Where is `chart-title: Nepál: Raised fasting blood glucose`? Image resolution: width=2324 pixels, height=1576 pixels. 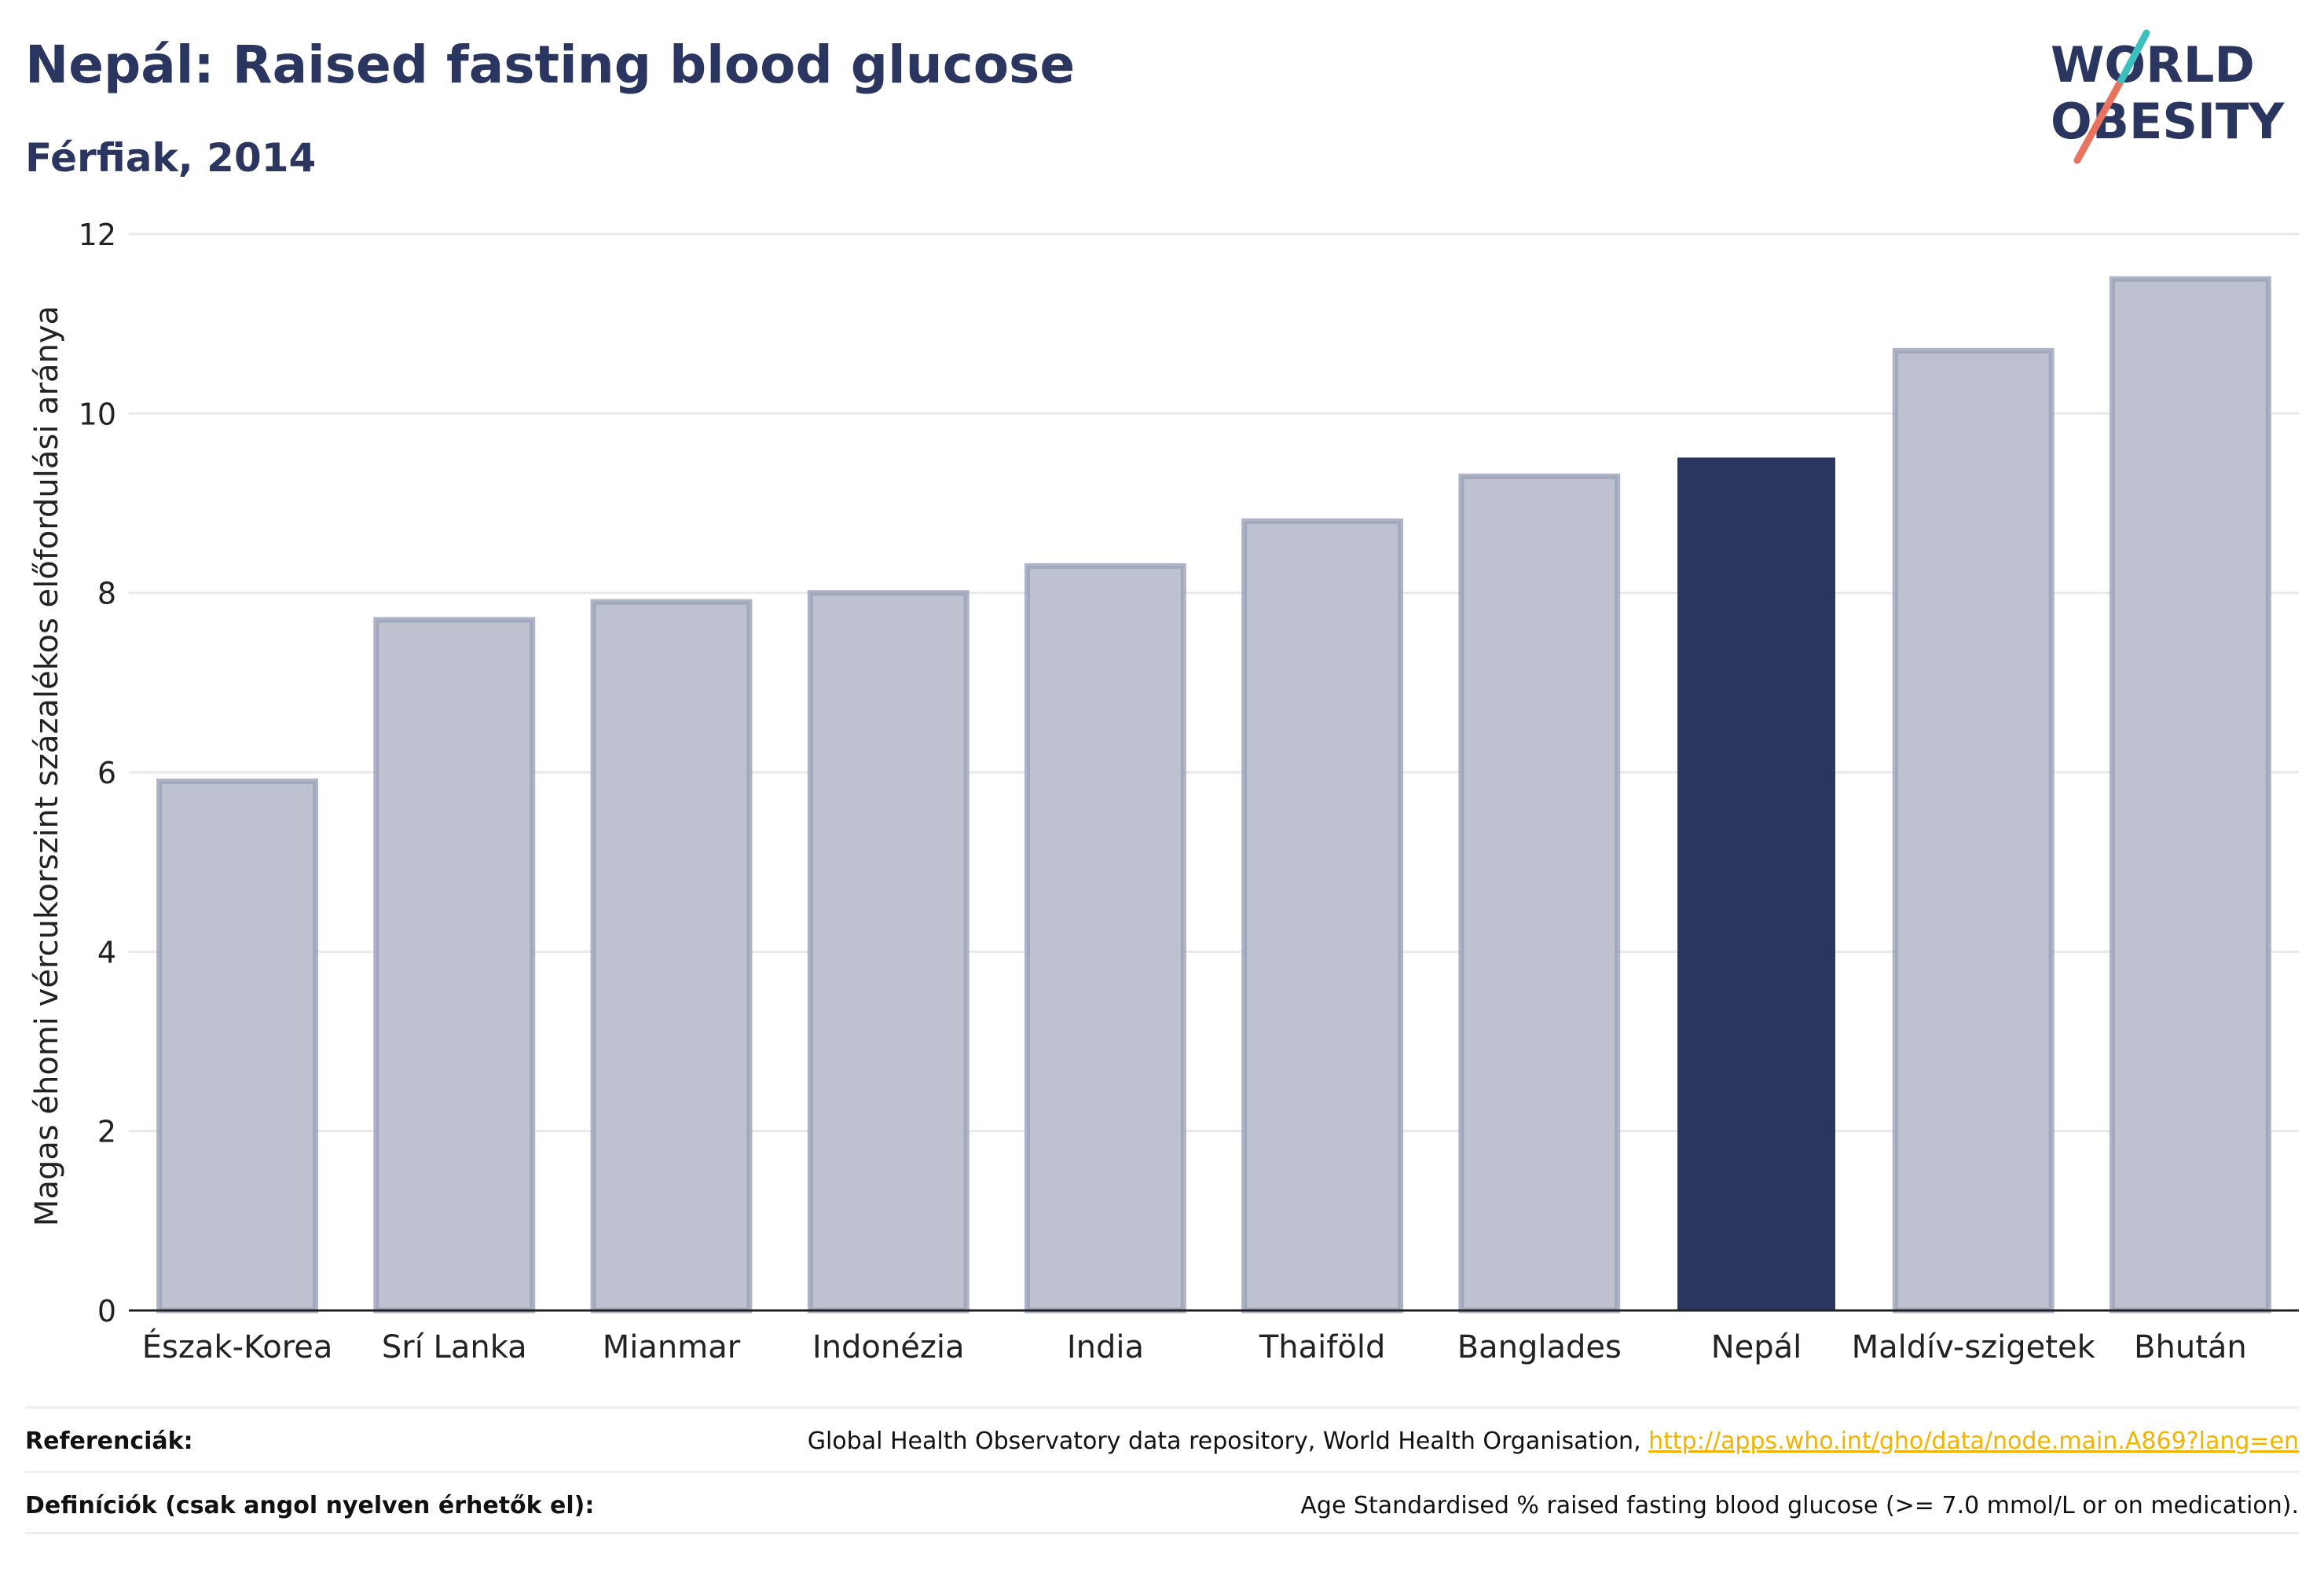 chart-title: Nepál: Raised fasting blood glucose is located at coordinates (550, 65).